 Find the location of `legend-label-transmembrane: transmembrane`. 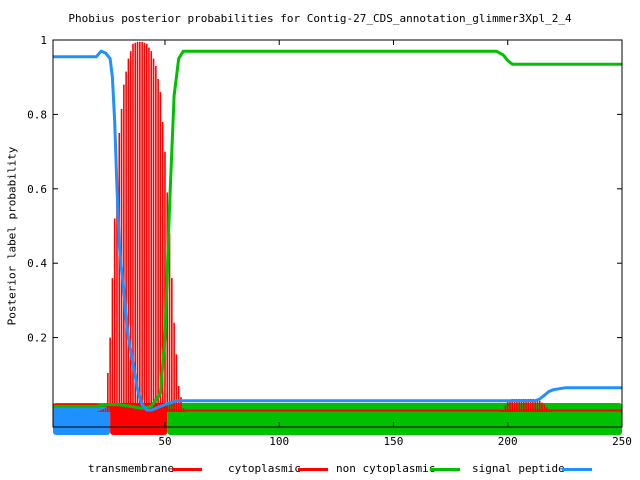

legend-label-transmembrane: transmembrane is located at coordinates (131, 468).